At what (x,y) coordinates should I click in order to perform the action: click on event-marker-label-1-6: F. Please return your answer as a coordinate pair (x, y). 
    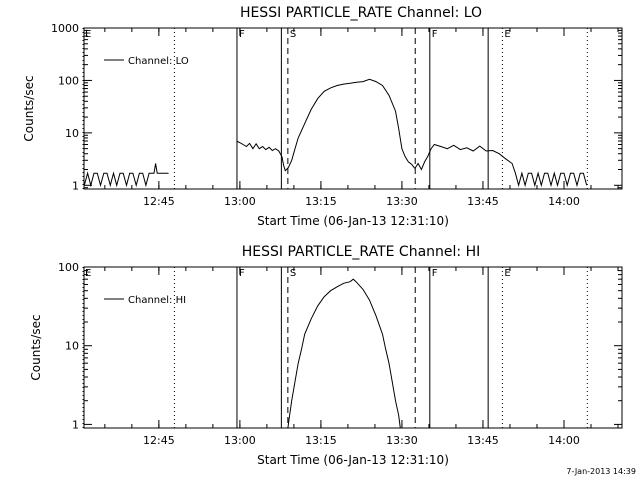
    Looking at the image, I should click on (435, 273).